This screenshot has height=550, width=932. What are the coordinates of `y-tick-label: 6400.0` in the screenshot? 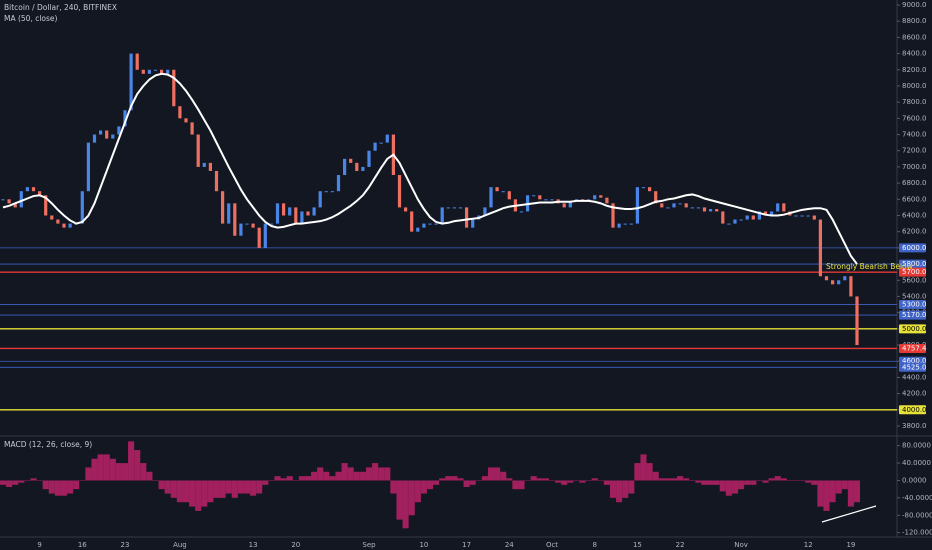 It's located at (914, 216).